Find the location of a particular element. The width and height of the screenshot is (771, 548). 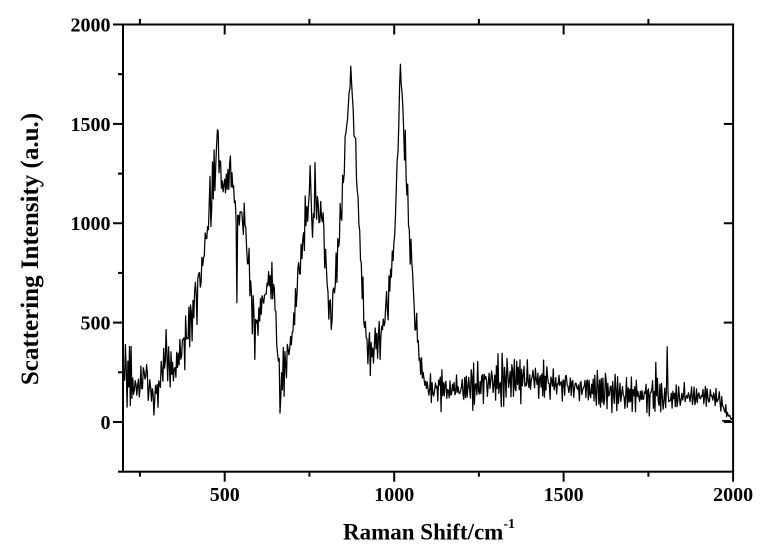

svg-text: 0 is located at coordinates (106, 423).